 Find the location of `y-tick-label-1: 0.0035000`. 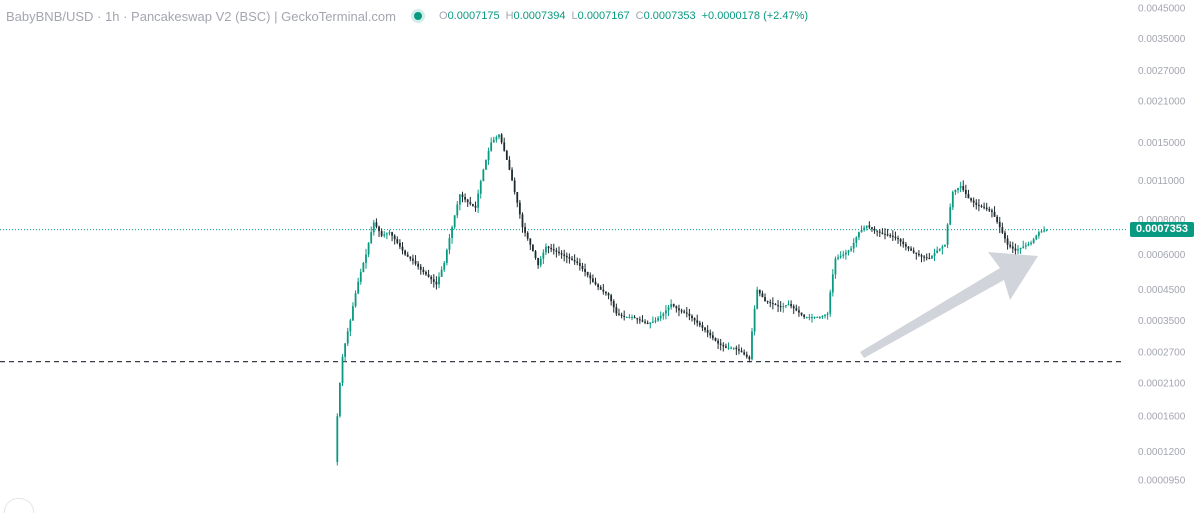

y-tick-label-1: 0.0035000 is located at coordinates (1162, 39).